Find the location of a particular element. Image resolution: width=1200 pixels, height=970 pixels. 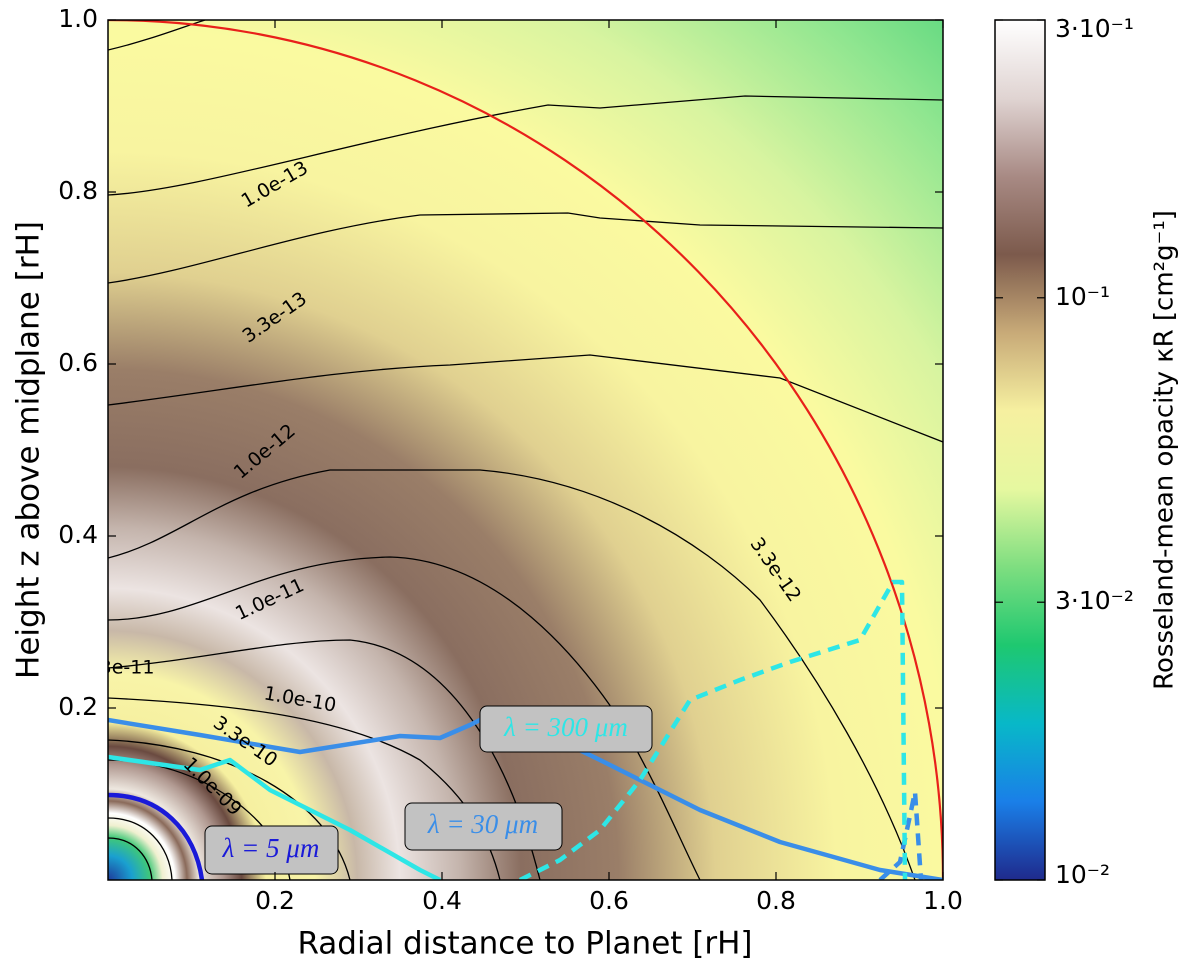

y-tick-label: 0.2 is located at coordinates (78, 706).